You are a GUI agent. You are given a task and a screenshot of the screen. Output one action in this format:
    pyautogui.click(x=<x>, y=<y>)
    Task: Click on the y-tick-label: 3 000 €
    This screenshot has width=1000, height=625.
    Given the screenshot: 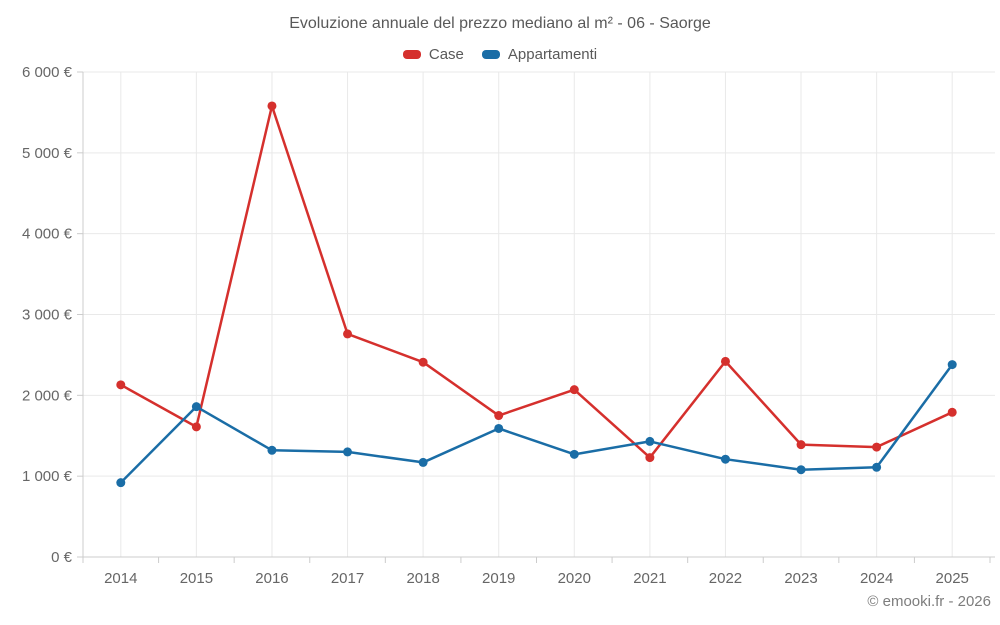 What is the action you would take?
    pyautogui.click(x=47, y=315)
    